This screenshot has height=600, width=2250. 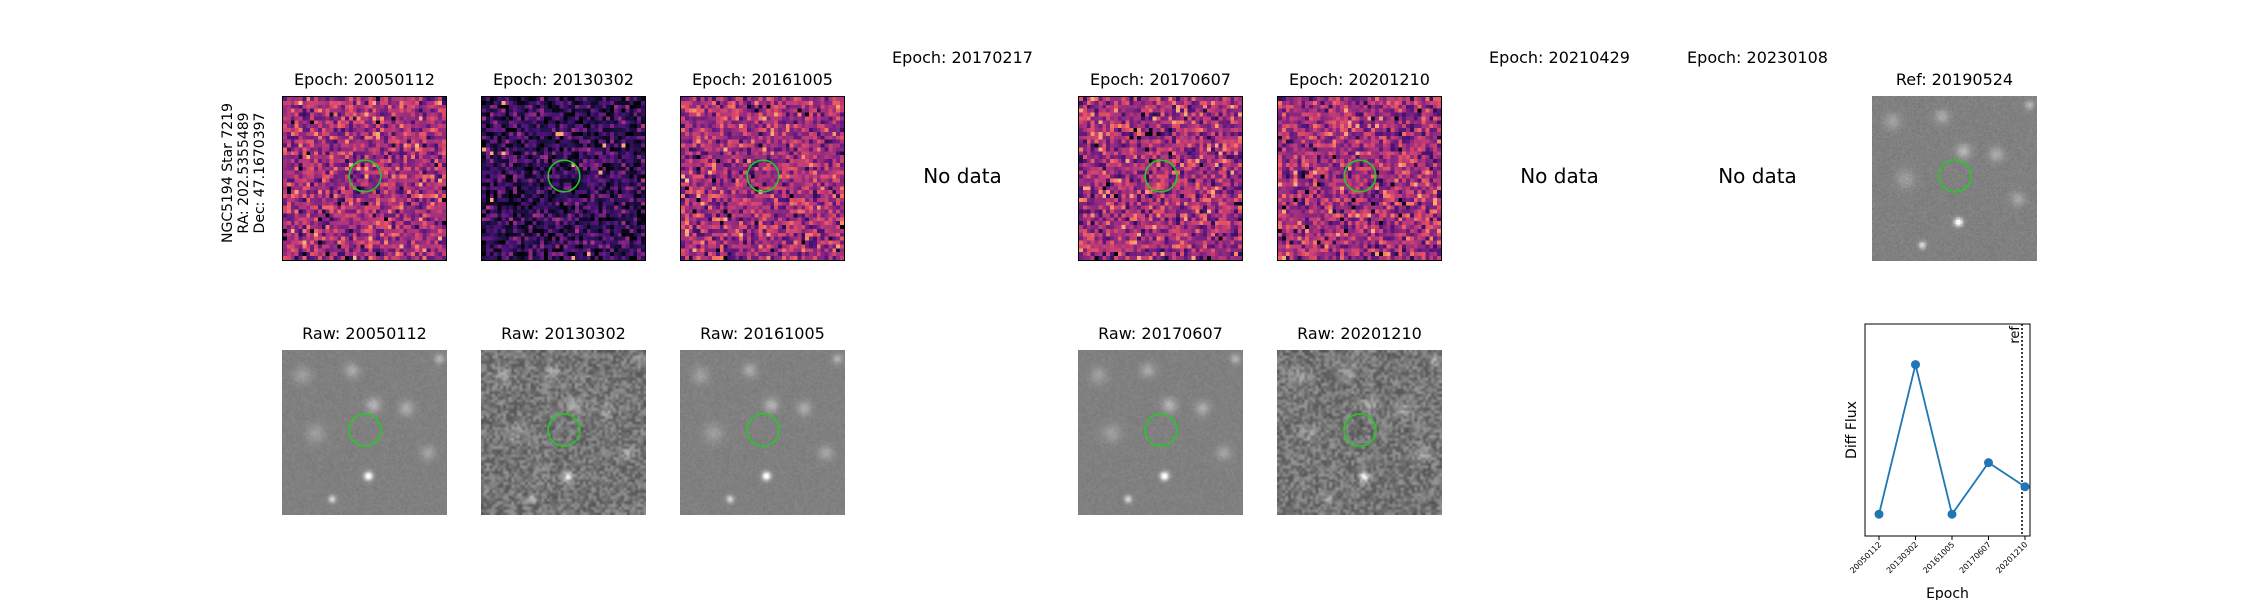 I want to click on diff-panel-title: Epoch: 20170217, so click(x=962, y=57).